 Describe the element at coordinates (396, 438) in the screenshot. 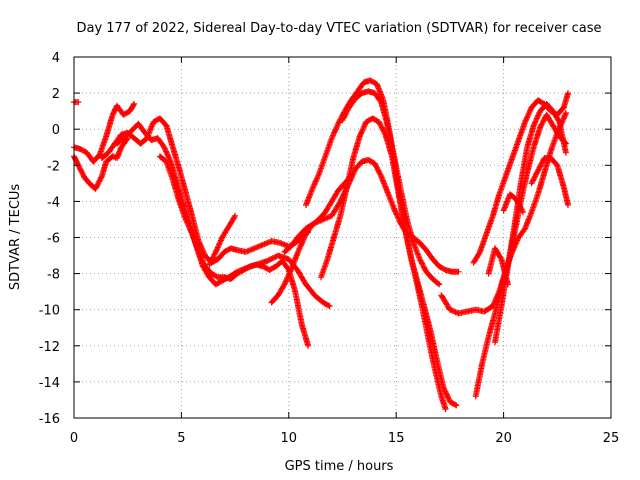

I see `x-tick-label: 15` at that location.